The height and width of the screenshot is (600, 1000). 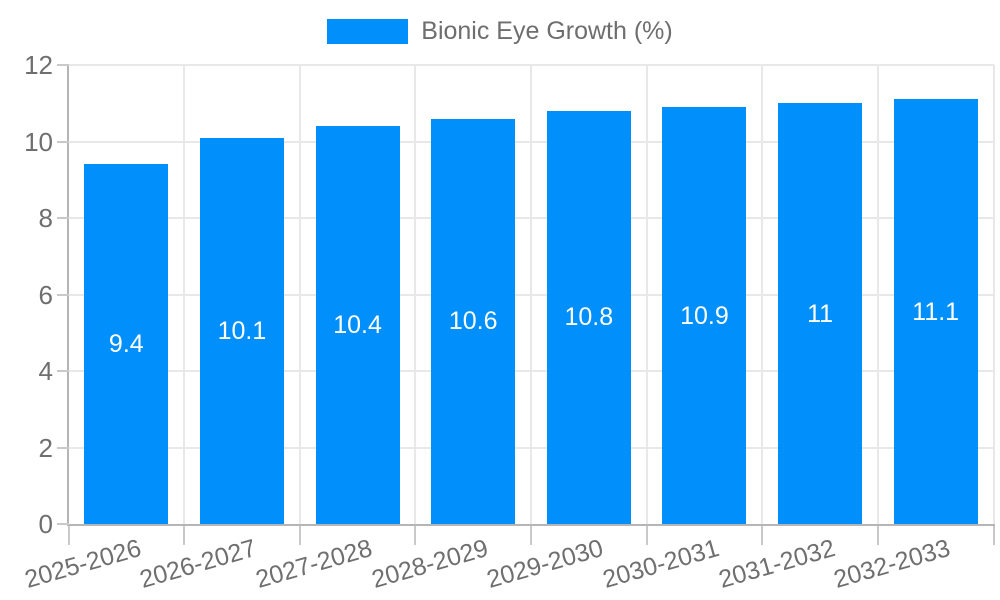 What do you see at coordinates (776, 564) in the screenshot?
I see `x-axis-label: 2031-2032` at bounding box center [776, 564].